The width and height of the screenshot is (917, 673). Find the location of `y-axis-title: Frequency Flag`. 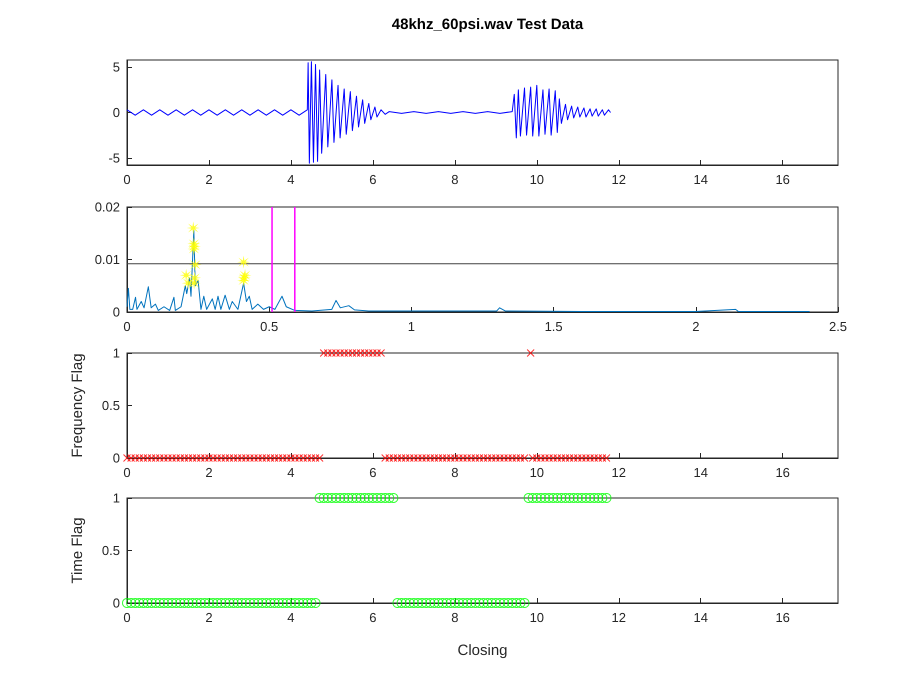

y-axis-title: Frequency Flag is located at coordinates (77, 405).